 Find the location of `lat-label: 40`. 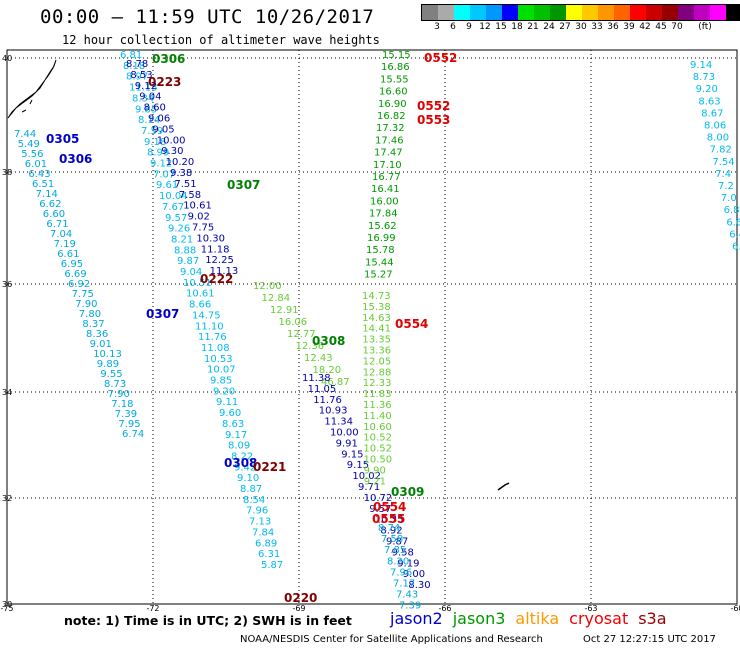

lat-label: 40 is located at coordinates (7, 58).